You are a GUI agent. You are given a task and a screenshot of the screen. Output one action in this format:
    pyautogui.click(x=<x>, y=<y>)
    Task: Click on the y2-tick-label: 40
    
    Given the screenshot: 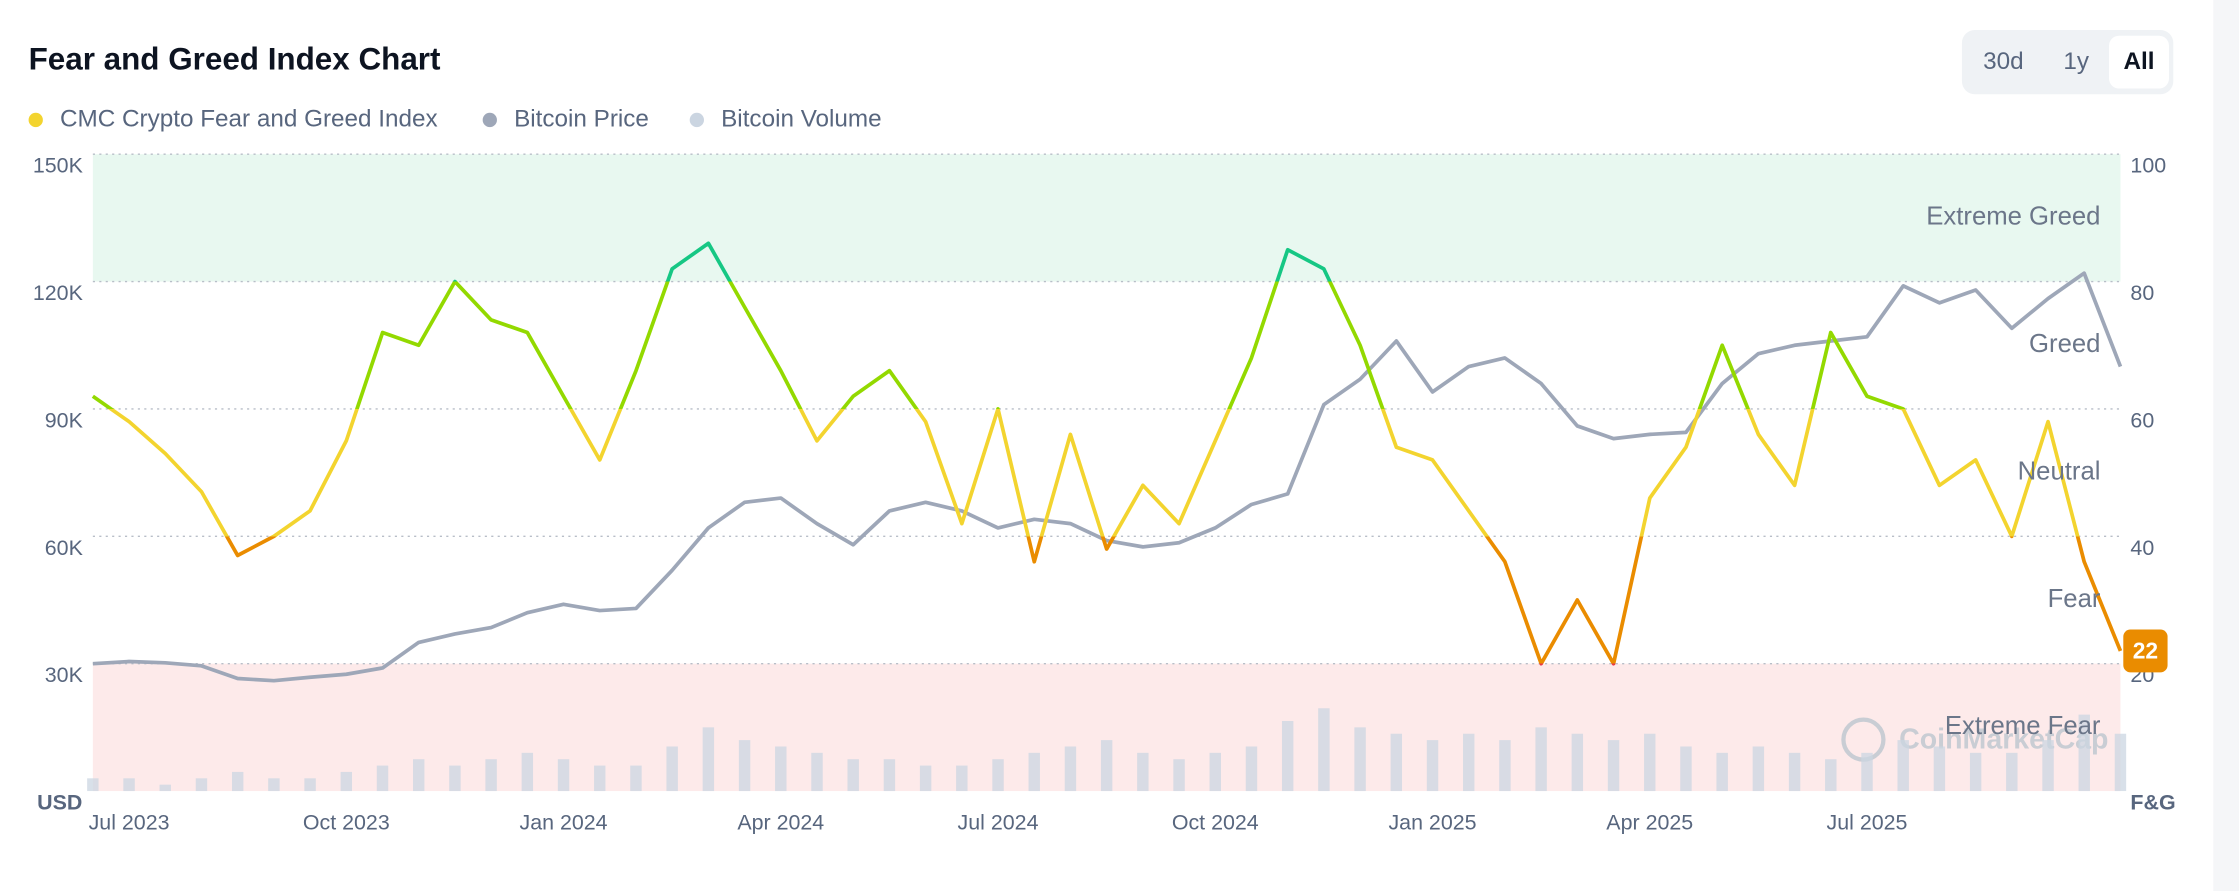 What is the action you would take?
    pyautogui.click(x=2142, y=548)
    